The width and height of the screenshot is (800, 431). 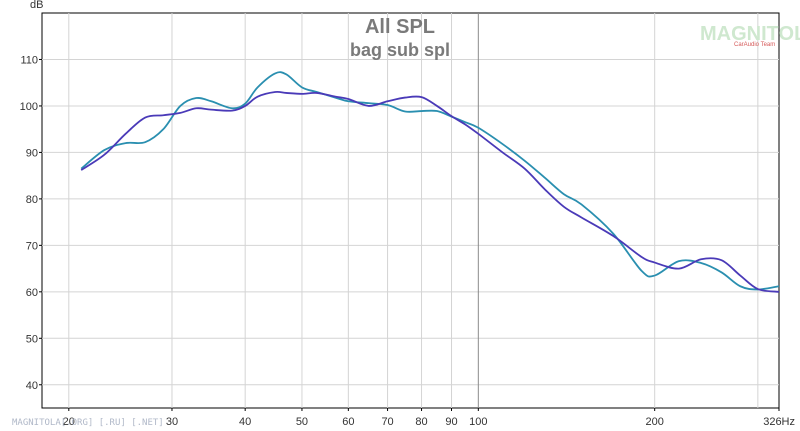 I want to click on y-axis-ticks: 40 50 60 70 80 90 100 110, so click(x=31, y=223).